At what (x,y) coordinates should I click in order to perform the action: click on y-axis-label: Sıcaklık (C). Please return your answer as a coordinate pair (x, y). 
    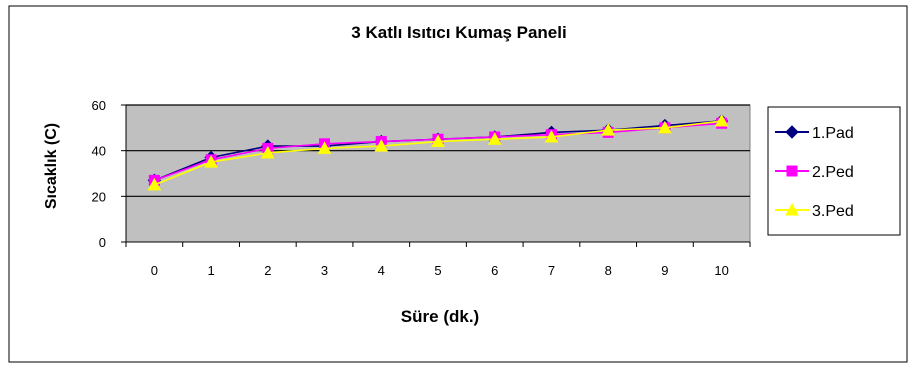
    Looking at the image, I should click on (51, 166).